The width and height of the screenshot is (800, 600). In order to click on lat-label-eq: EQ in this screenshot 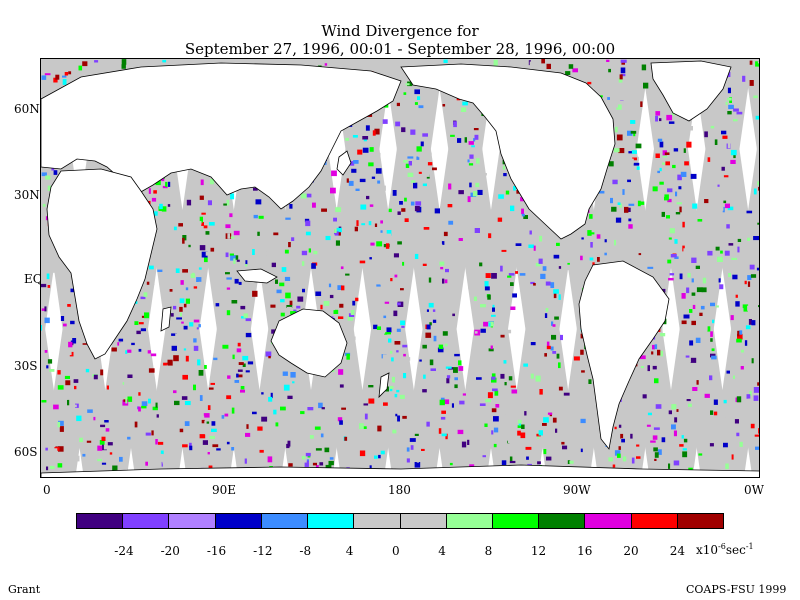, I will do `click(33, 279)`.